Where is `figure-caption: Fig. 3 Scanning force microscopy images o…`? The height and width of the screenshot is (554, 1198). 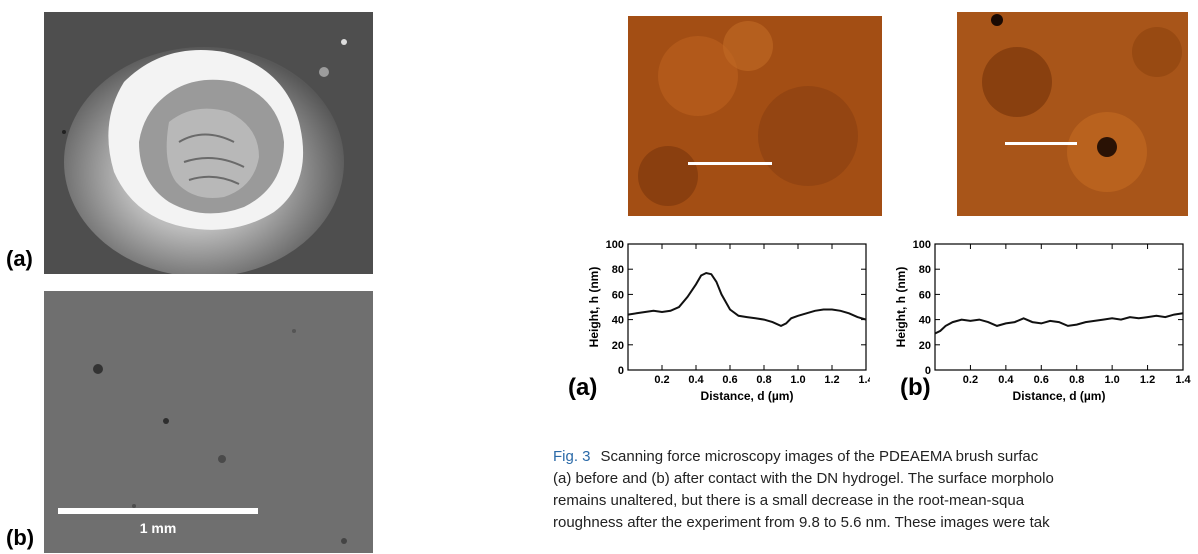 figure-caption: Fig. 3 Scanning force microscopy images o… is located at coordinates (875, 490).